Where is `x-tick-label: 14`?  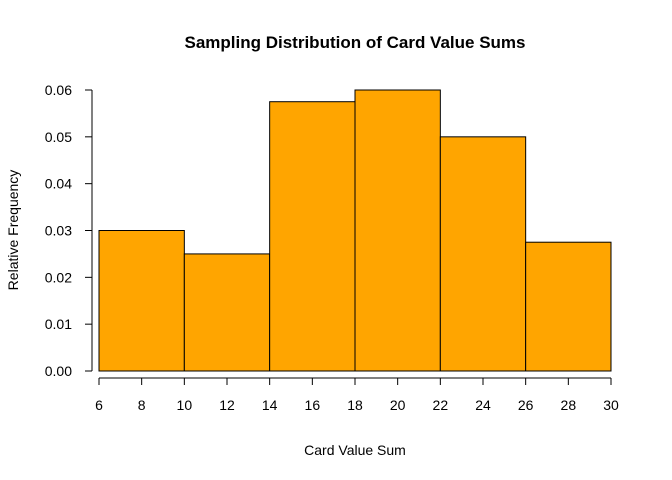 x-tick-label: 14 is located at coordinates (270, 405).